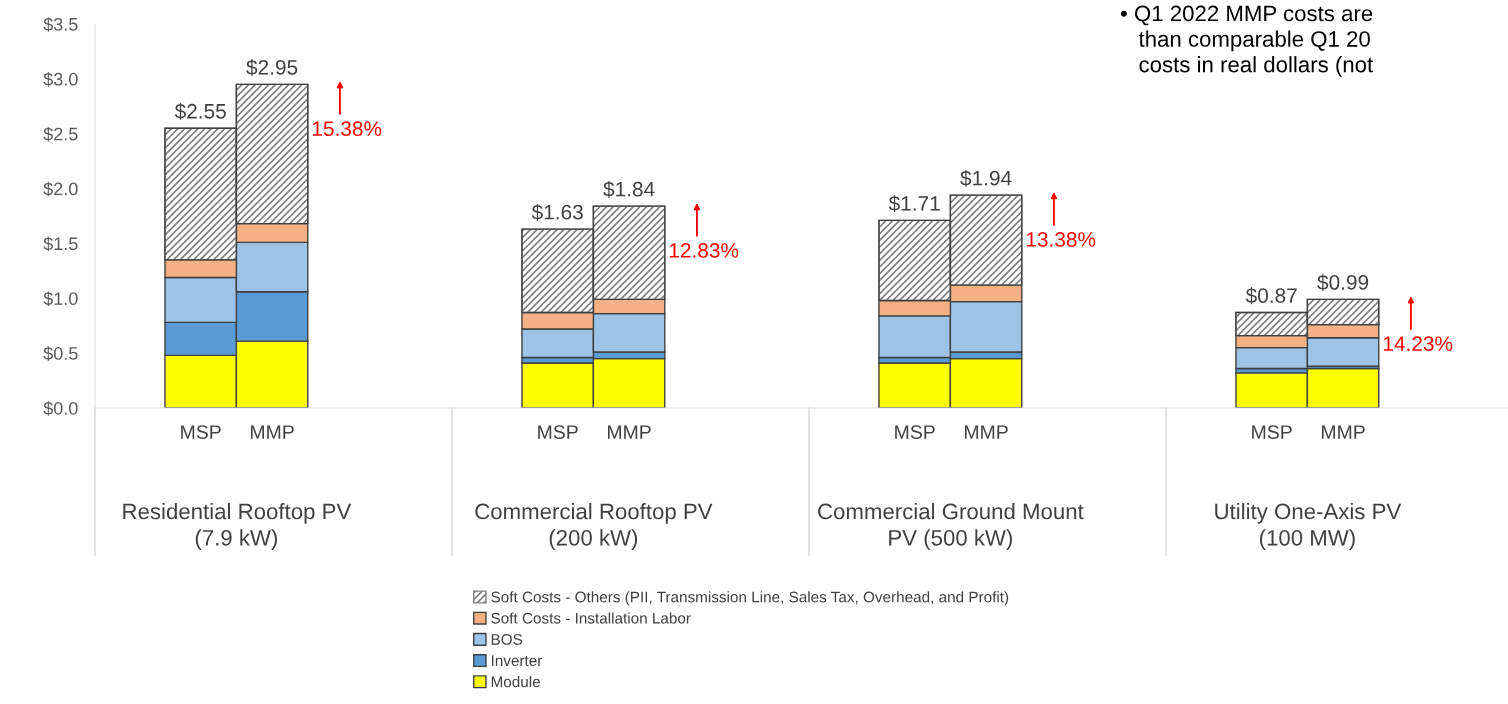 This screenshot has width=1508, height=704. I want to click on y-tick-label: $0.5, so click(60, 353).